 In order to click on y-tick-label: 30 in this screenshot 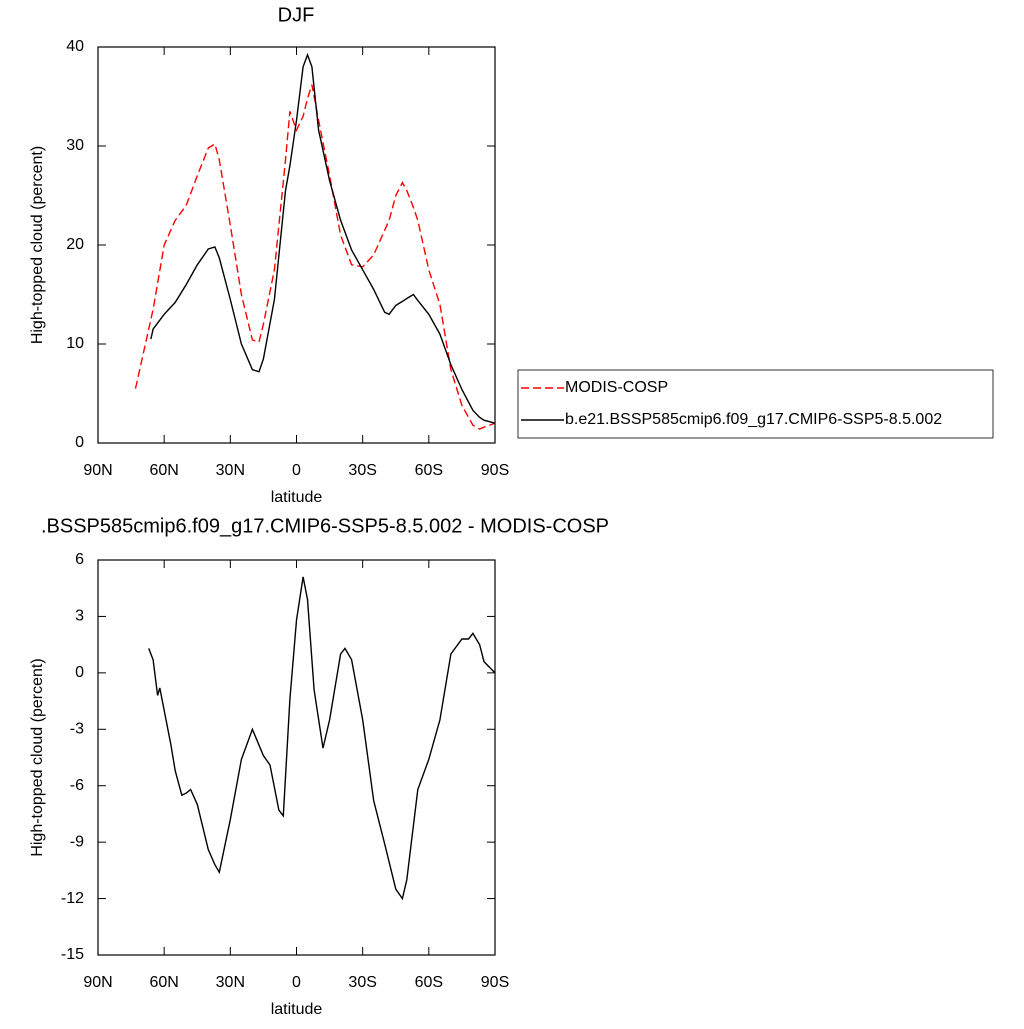, I will do `click(75, 145)`.